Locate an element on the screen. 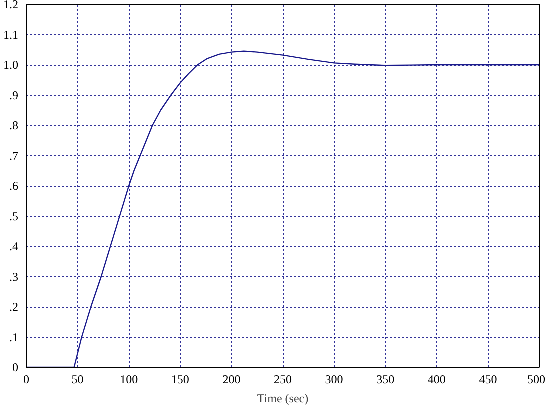 This screenshot has height=408, width=545. x-tick-label: 200 is located at coordinates (231, 379).